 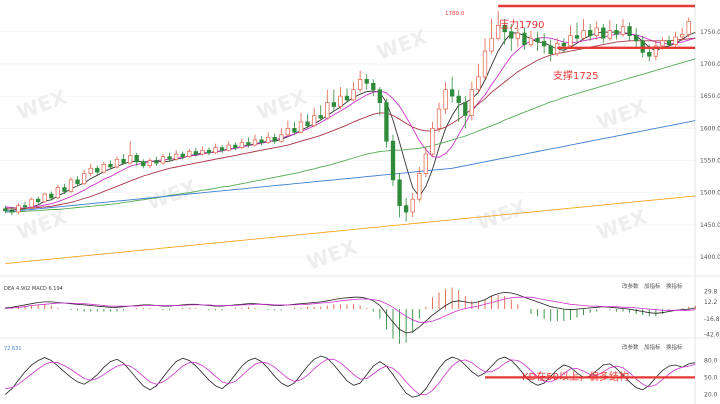 I want to click on price-tick-label: 1550.0, so click(x=710, y=161).